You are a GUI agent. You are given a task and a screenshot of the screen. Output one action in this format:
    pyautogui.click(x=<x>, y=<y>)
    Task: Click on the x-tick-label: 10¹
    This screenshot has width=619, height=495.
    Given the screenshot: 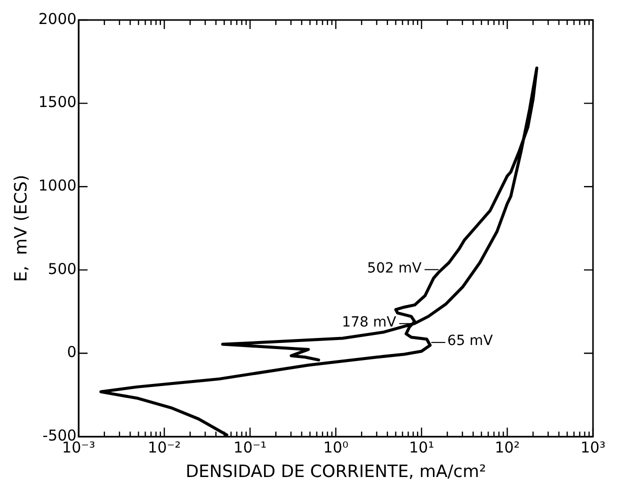 What is the action you would take?
    pyautogui.click(x=421, y=447)
    